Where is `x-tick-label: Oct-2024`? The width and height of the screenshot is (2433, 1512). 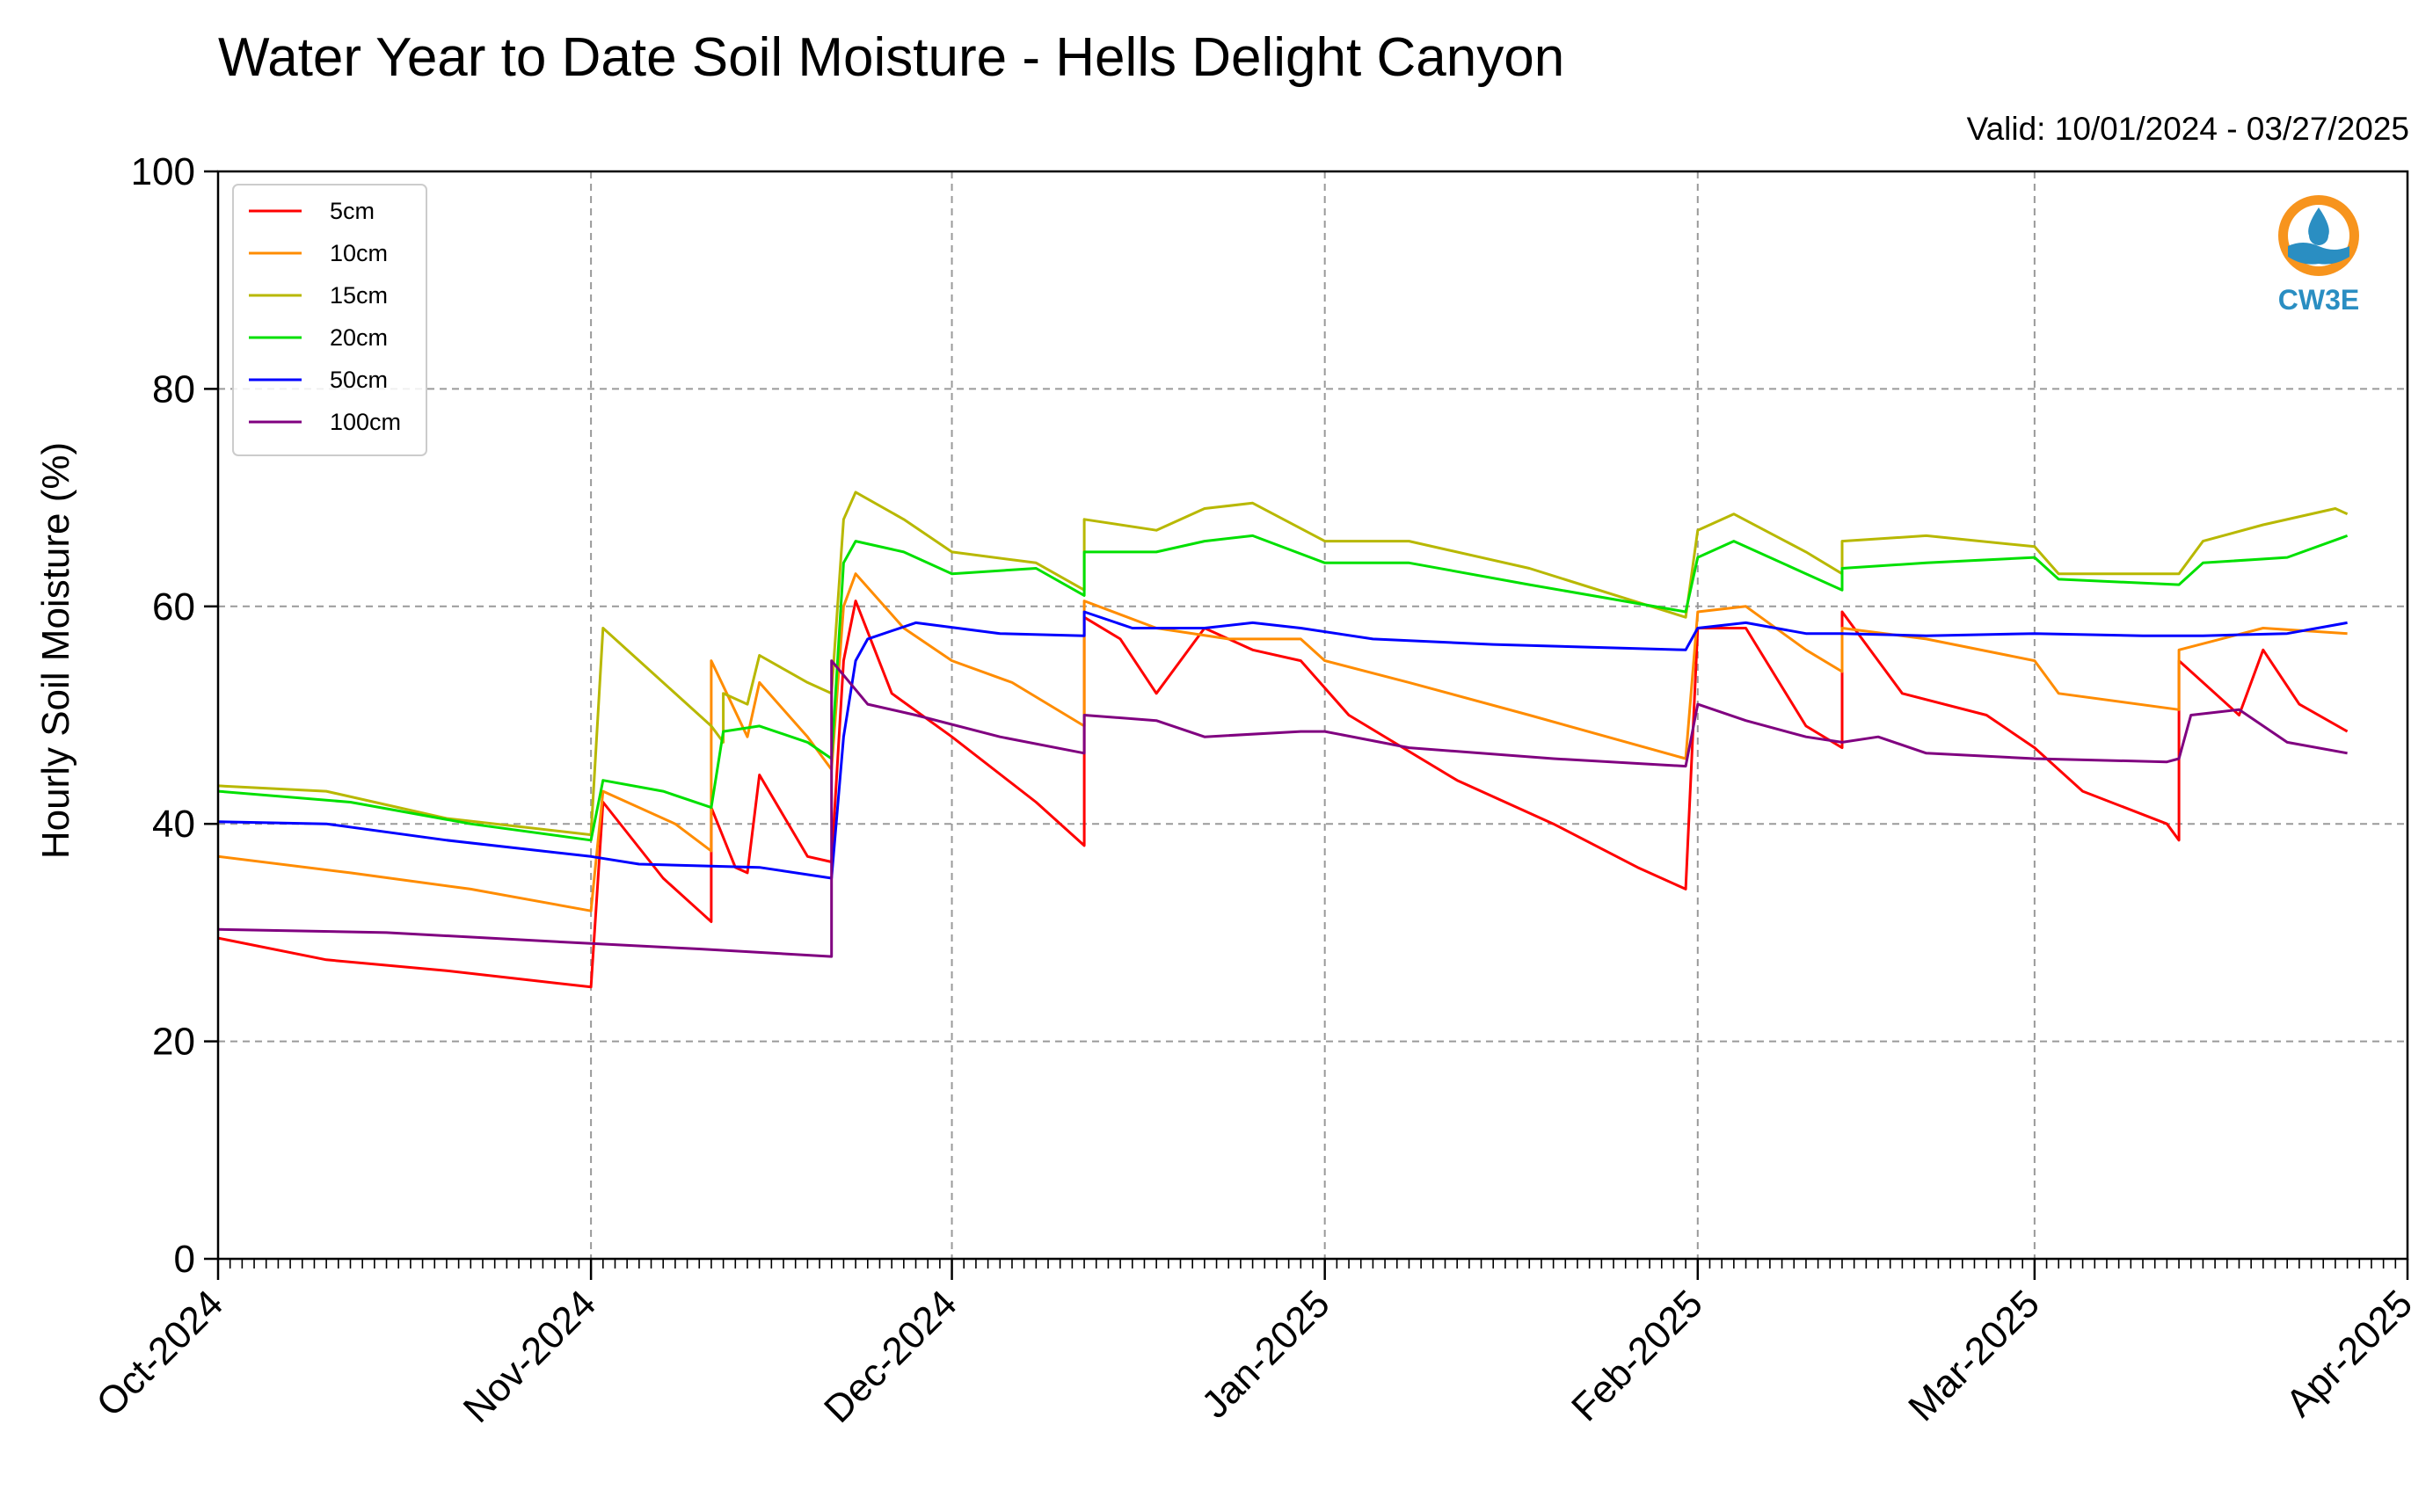 x-tick-label: Oct-2024 is located at coordinates (160, 1354).